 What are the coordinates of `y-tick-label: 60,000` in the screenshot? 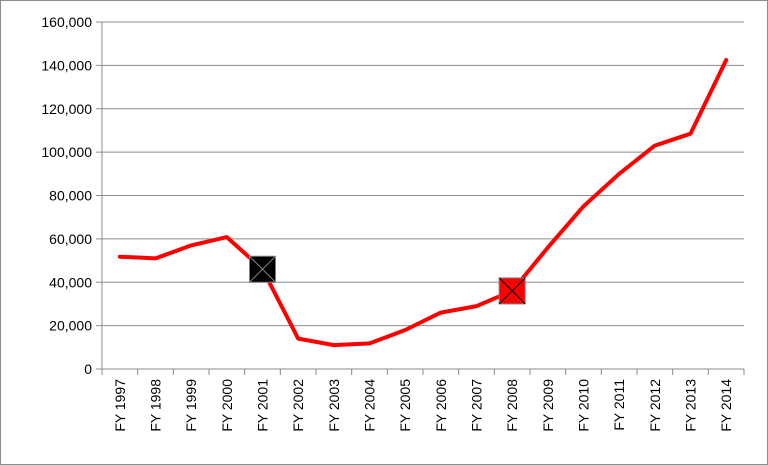 It's located at (70, 239).